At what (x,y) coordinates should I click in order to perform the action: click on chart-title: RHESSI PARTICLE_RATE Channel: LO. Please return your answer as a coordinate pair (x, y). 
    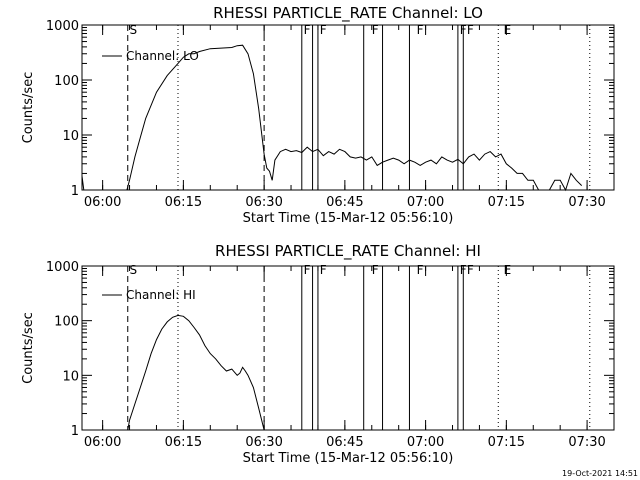
    Looking at the image, I should click on (348, 13).